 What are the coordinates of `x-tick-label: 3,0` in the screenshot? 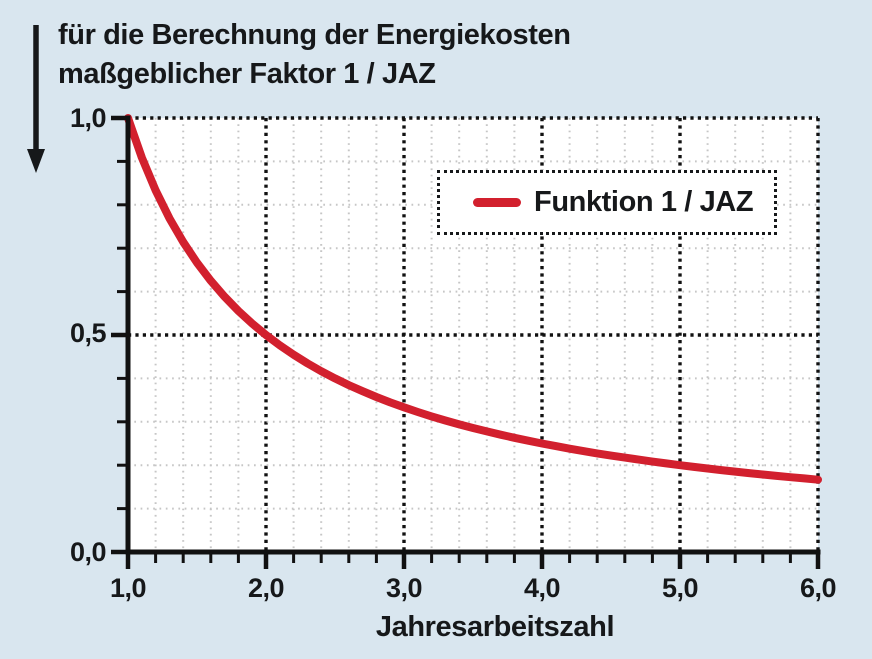 It's located at (404, 588).